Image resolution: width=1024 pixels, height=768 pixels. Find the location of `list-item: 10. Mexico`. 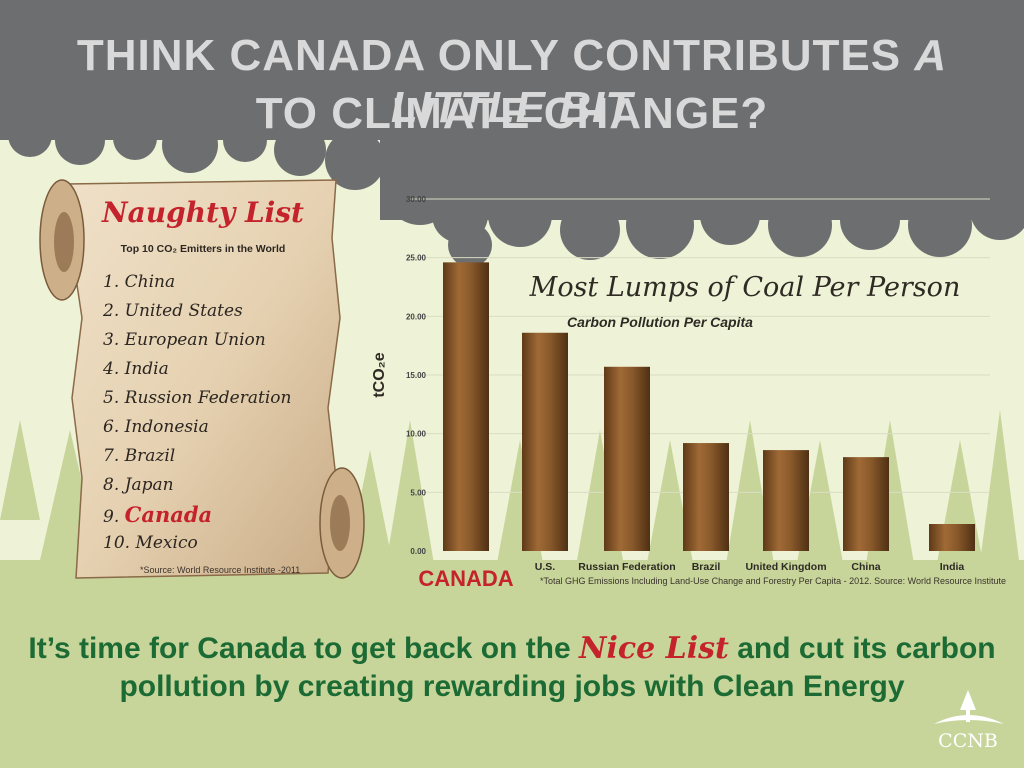

list-item: 10. Mexico is located at coordinates (197, 543).